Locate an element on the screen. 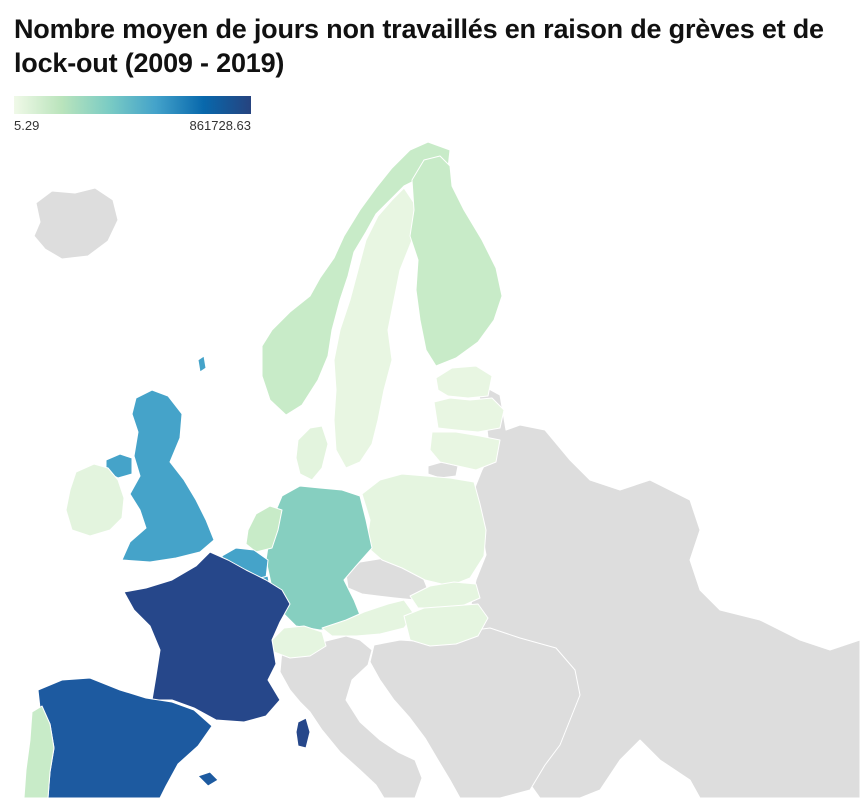  country-finland is located at coordinates (456, 261).